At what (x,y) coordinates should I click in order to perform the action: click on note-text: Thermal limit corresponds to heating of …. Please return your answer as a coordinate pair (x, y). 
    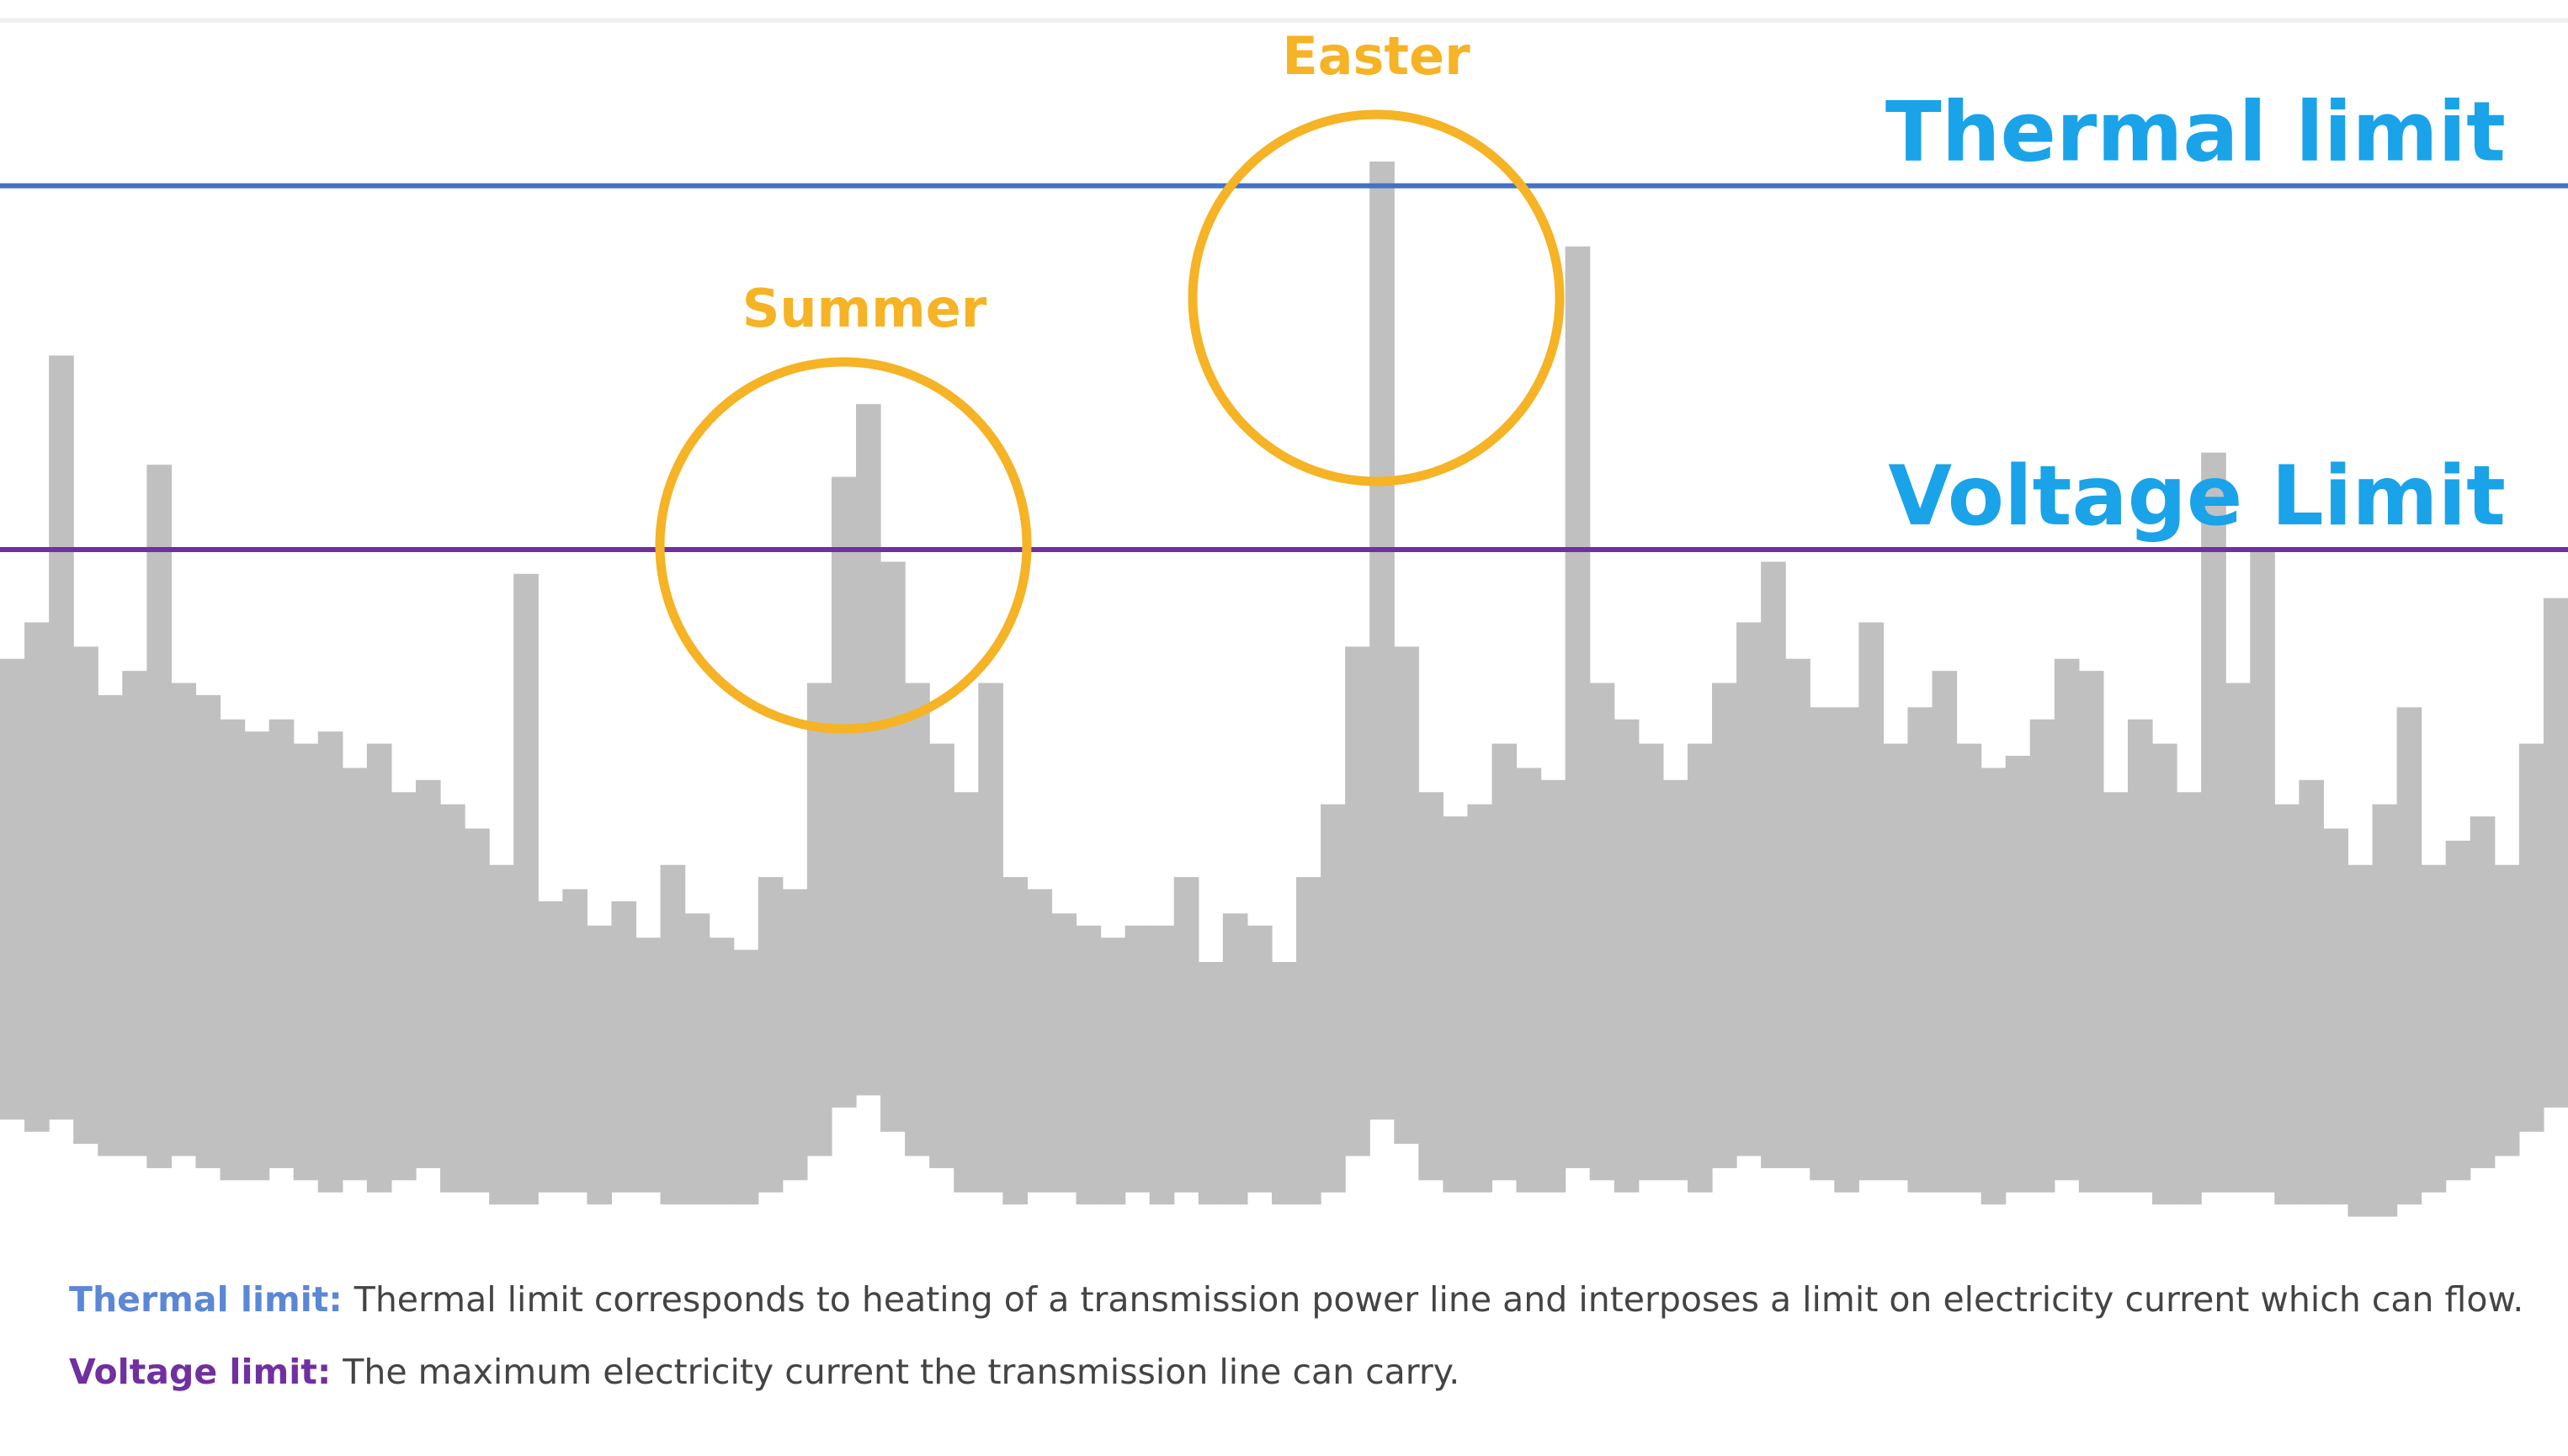
    Looking at the image, I should click on (1439, 1299).